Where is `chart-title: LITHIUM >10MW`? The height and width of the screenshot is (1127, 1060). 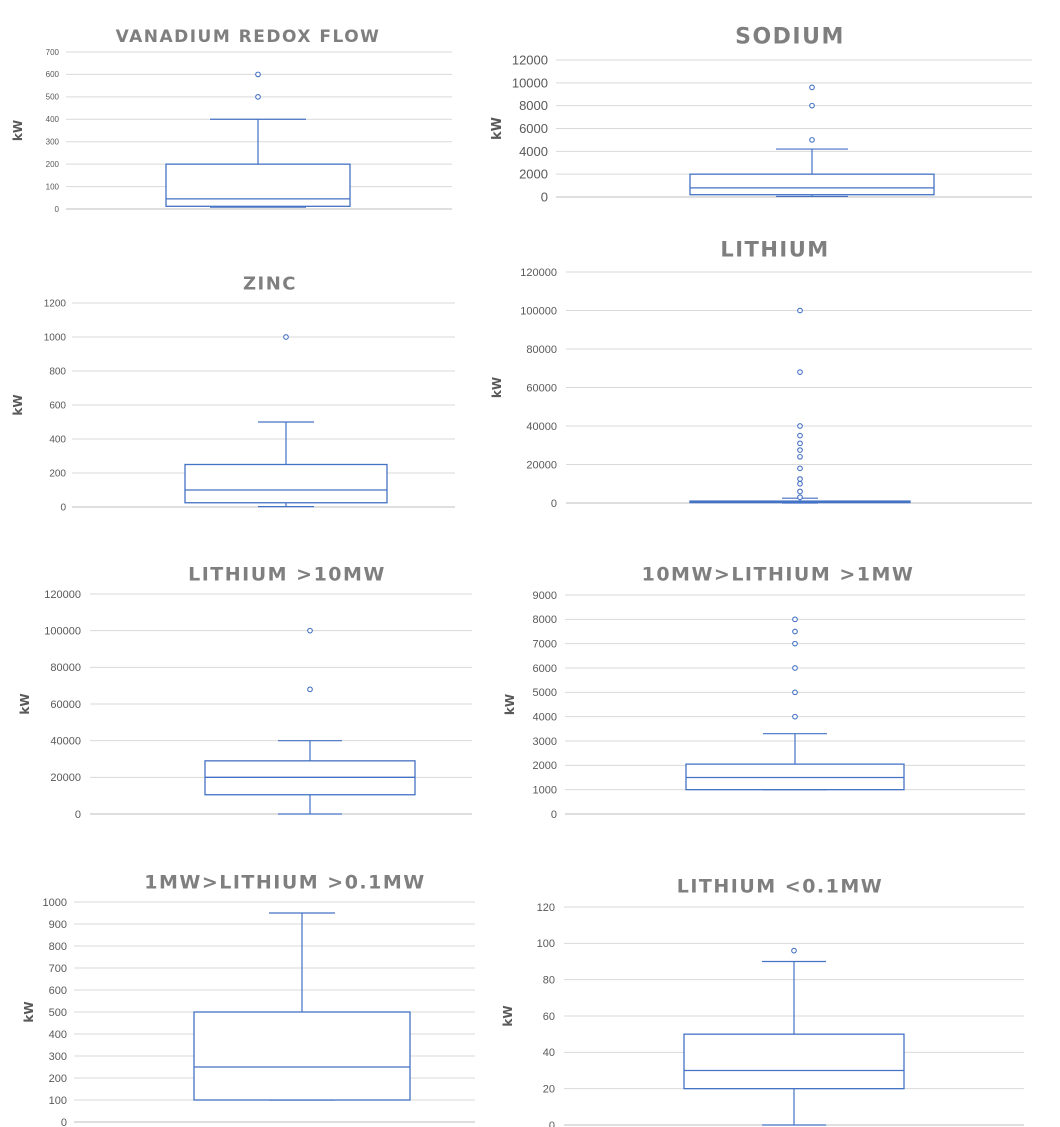 chart-title: LITHIUM >10MW is located at coordinates (287, 575).